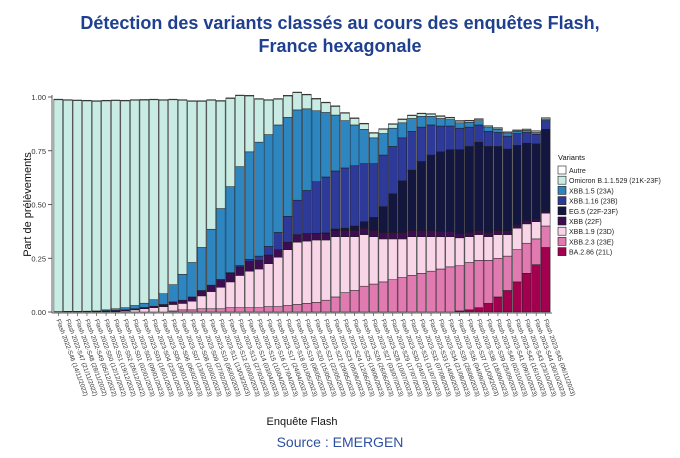 This screenshot has height=458, width=680. What do you see at coordinates (591, 191) in the screenshot?
I see `legend-label: XBB.1.5 (23A)` at bounding box center [591, 191].